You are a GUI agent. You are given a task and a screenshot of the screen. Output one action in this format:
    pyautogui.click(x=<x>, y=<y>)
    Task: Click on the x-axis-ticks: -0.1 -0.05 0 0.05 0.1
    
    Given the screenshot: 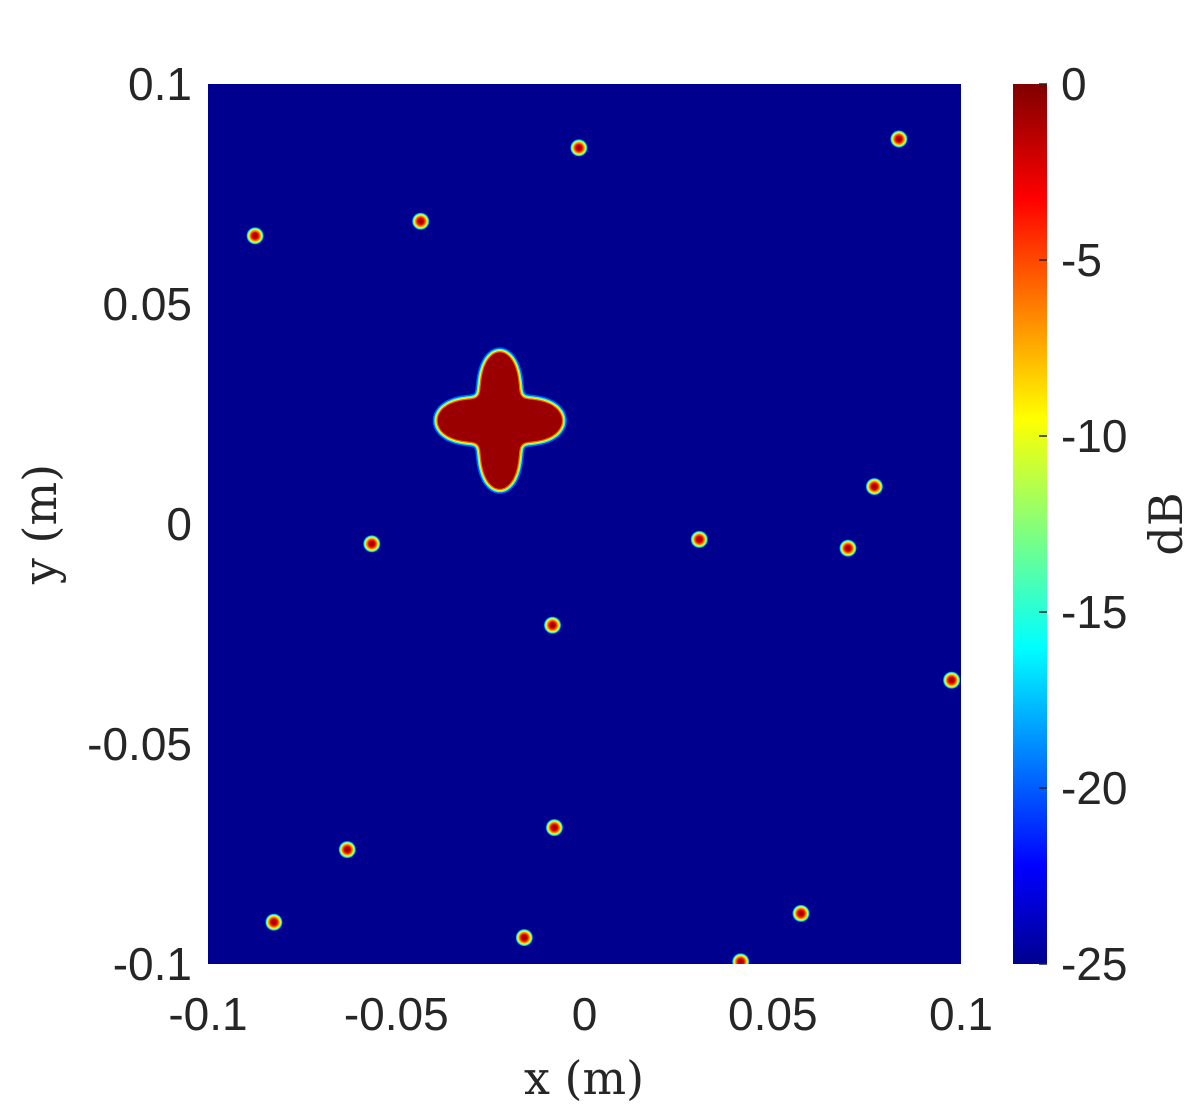 What is the action you would take?
    pyautogui.click(x=580, y=1014)
    